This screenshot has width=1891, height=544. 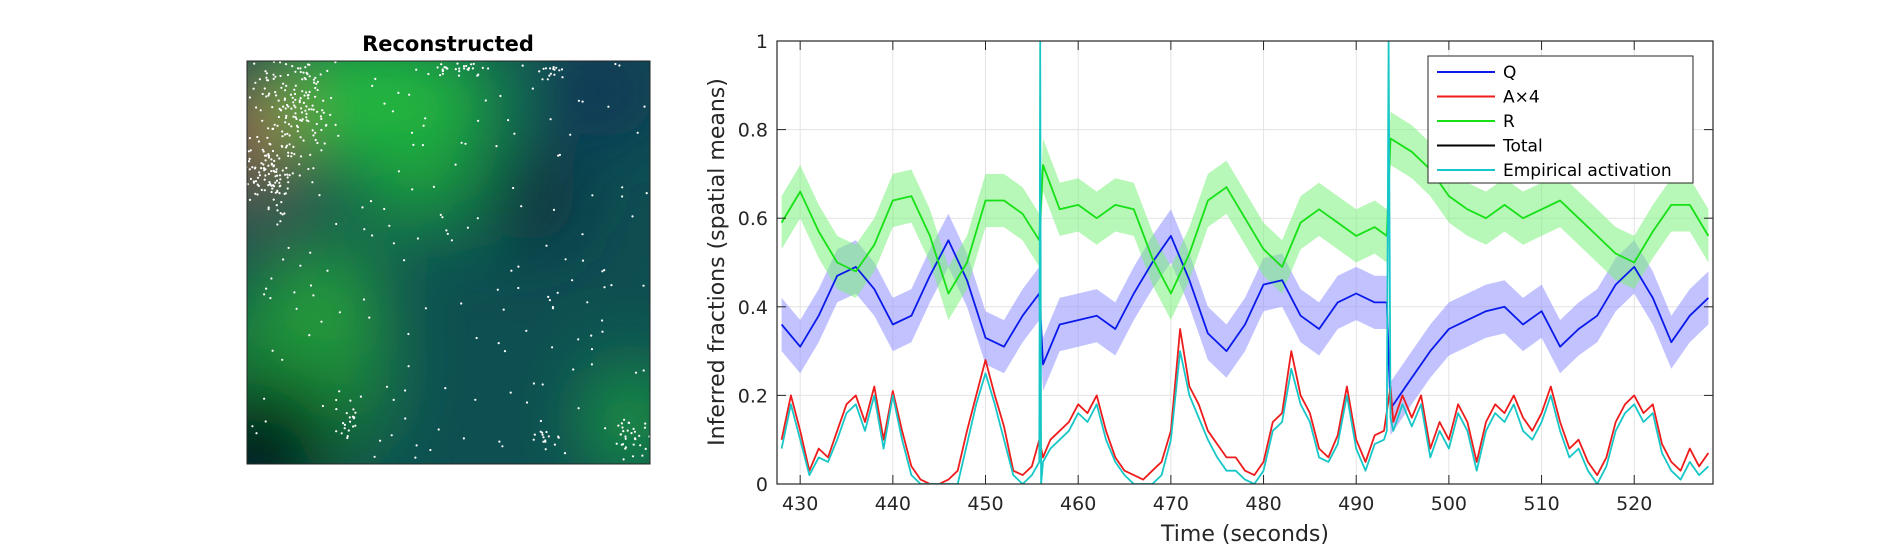 I want to click on heatmap-title: Reconstructed, so click(x=448, y=44).